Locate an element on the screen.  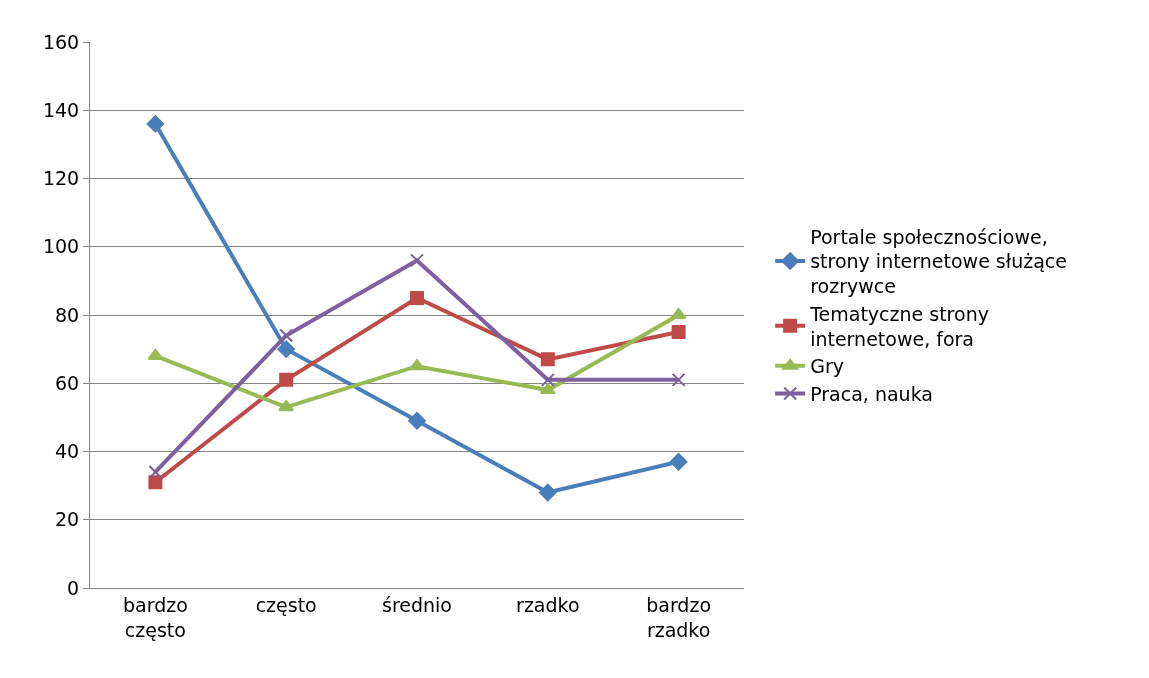
x-tick-label: często is located at coordinates (286, 604).